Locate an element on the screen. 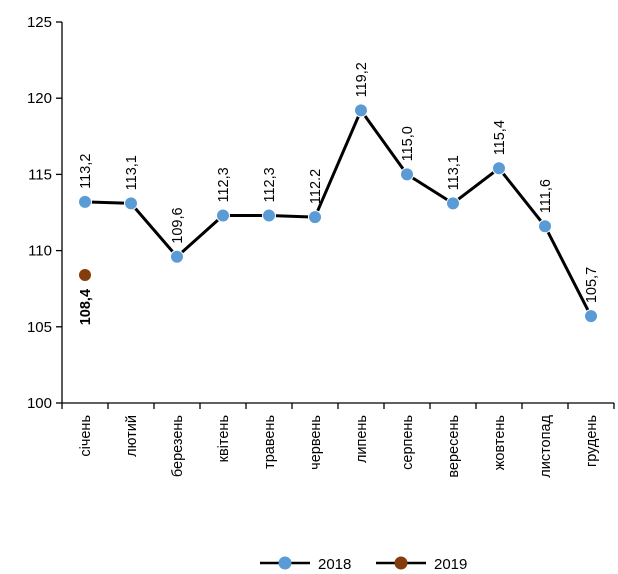  x-tick-label: червень is located at coordinates (316, 442).